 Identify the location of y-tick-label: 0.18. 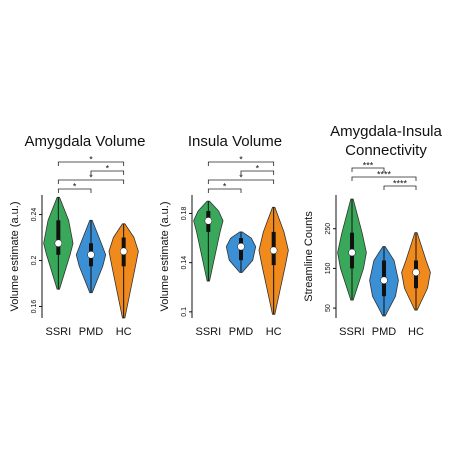
(184, 214).